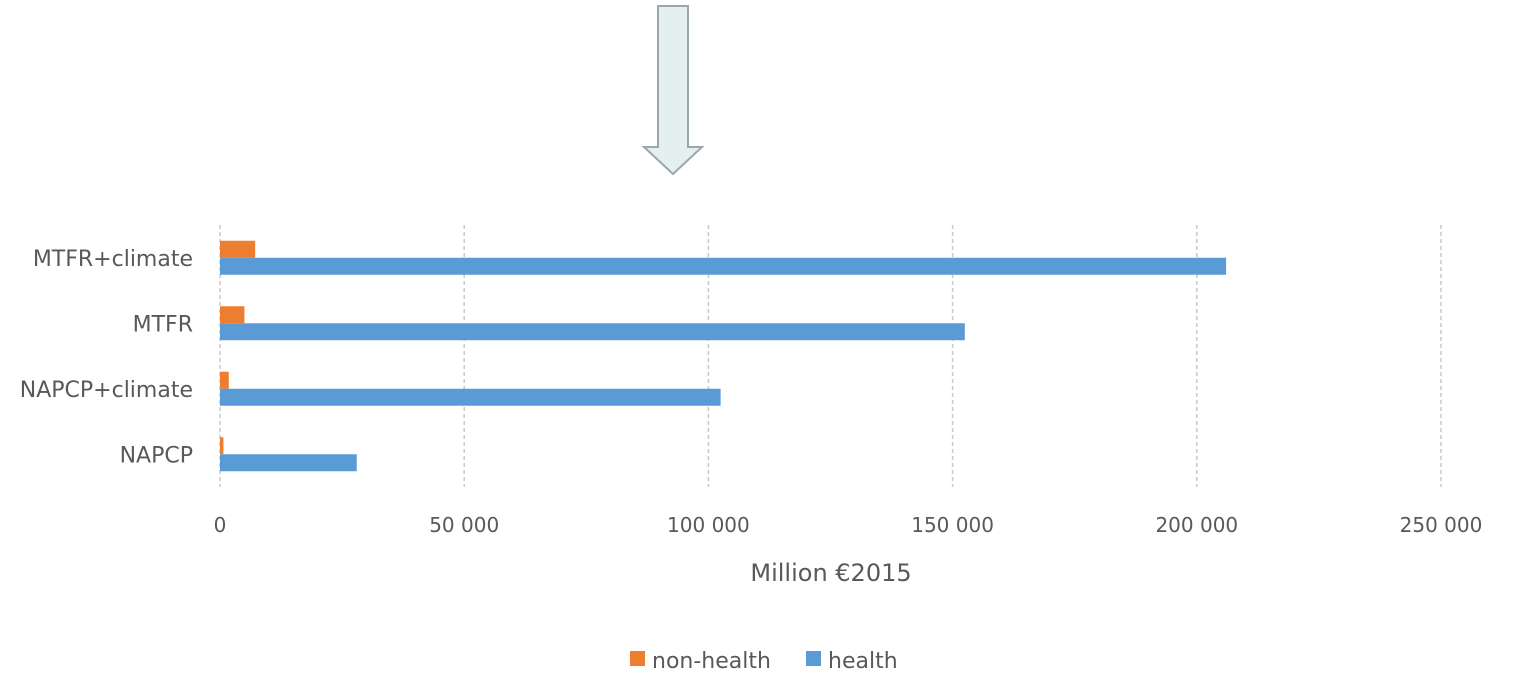  I want to click on bar-non-health-mtfr, so click(232, 315).